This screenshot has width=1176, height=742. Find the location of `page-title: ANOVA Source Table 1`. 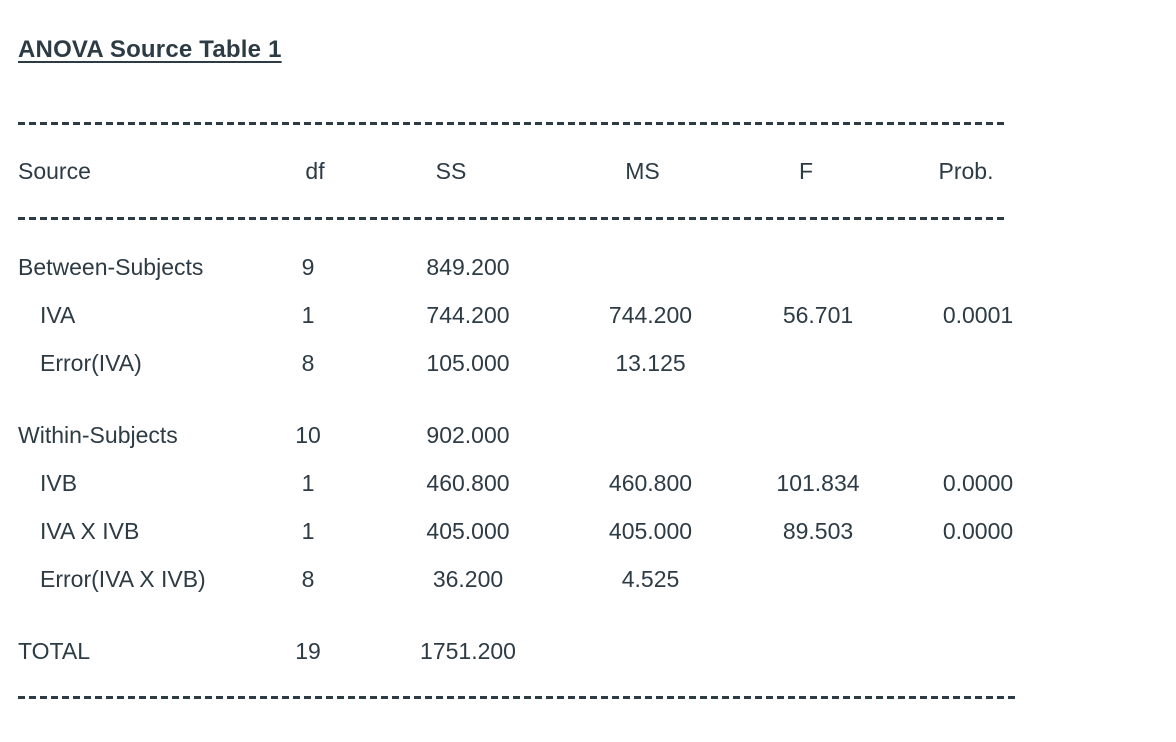

page-title: ANOVA Source Table 1 is located at coordinates (150, 49).